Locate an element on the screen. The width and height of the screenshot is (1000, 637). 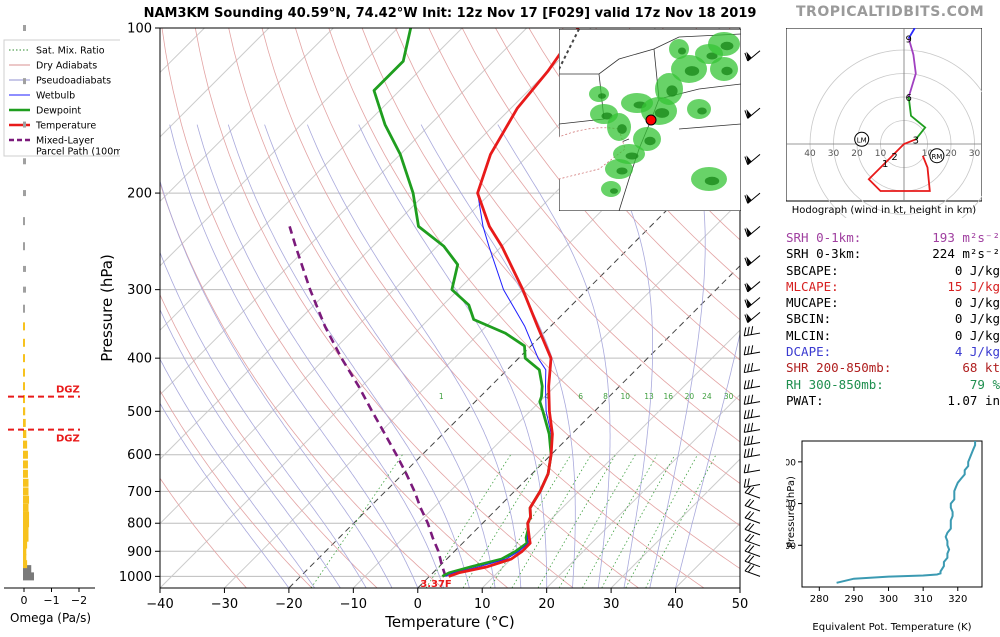
x-tick-label: 50 is located at coordinates (740, 604).